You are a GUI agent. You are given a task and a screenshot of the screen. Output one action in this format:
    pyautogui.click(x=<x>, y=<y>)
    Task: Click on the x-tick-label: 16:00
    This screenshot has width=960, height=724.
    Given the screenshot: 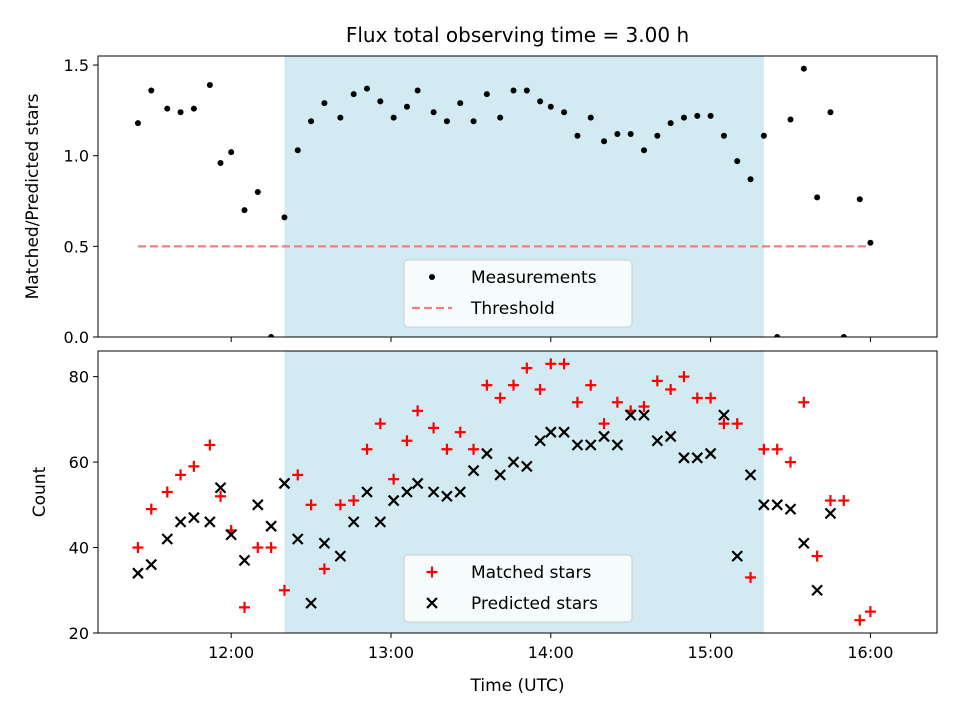 What is the action you would take?
    pyautogui.click(x=870, y=652)
    